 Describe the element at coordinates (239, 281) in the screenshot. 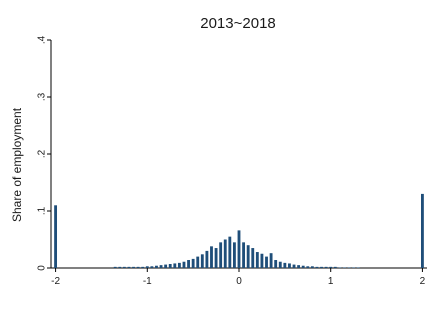

I see `x-tick-label: 0` at that location.